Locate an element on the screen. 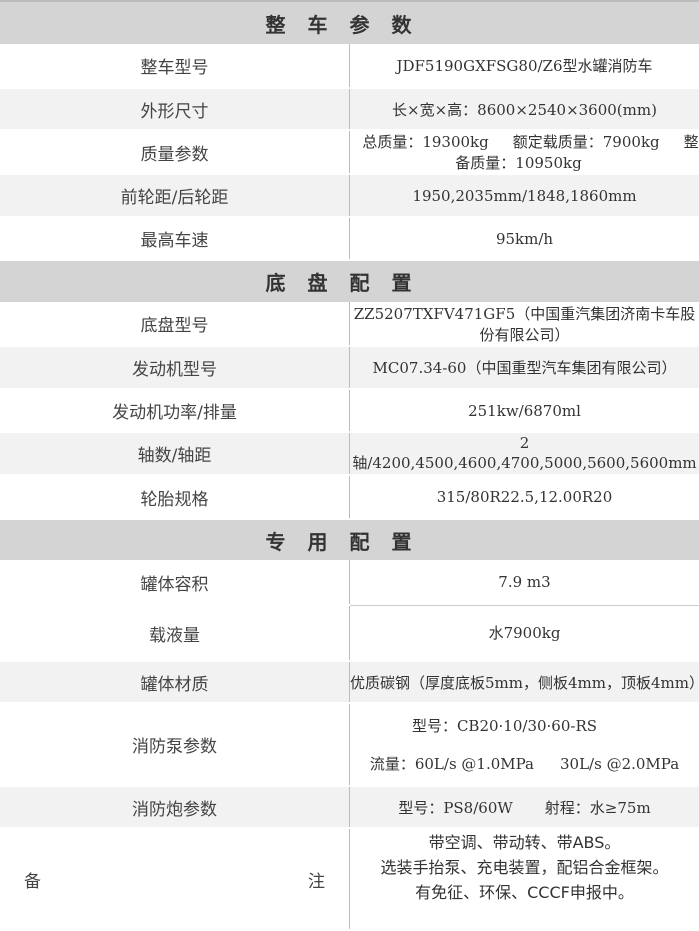  remark-line: 选装手抬泵、充电装置，配铝合金框架。 is located at coordinates (524, 867).